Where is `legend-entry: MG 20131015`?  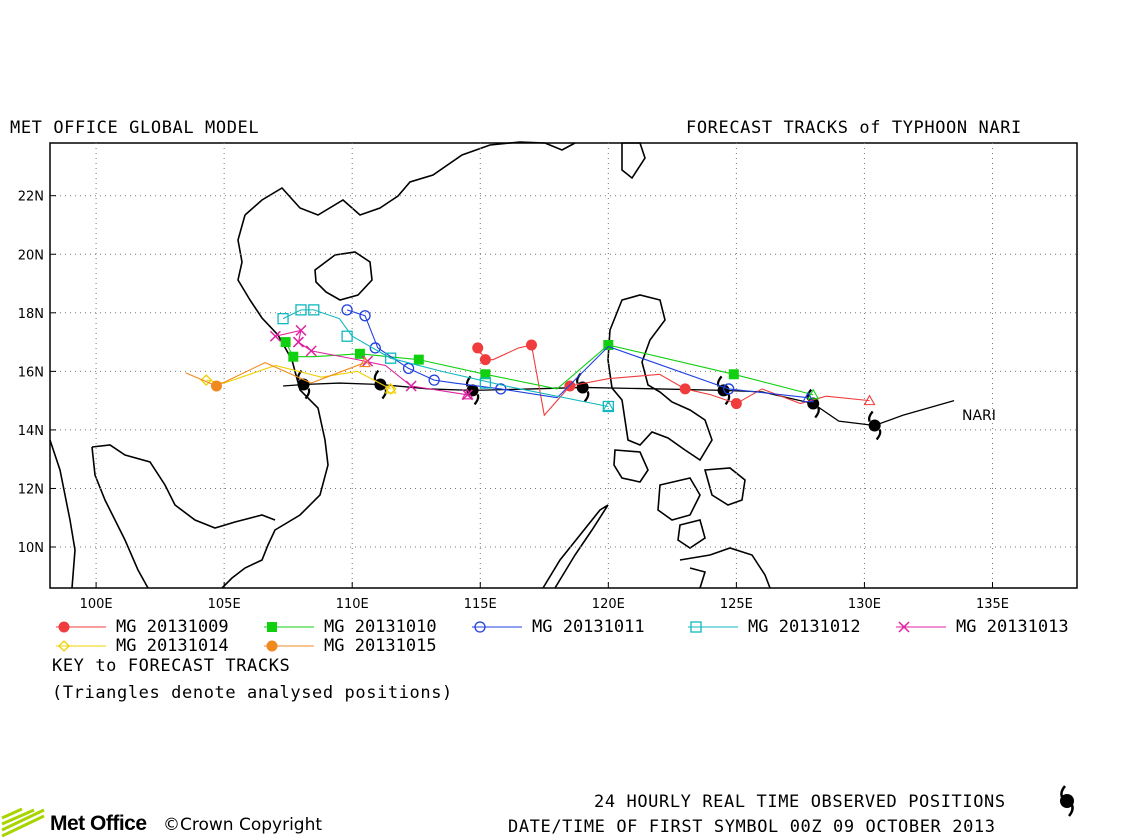
legend-entry: MG 20131015 is located at coordinates (362, 646).